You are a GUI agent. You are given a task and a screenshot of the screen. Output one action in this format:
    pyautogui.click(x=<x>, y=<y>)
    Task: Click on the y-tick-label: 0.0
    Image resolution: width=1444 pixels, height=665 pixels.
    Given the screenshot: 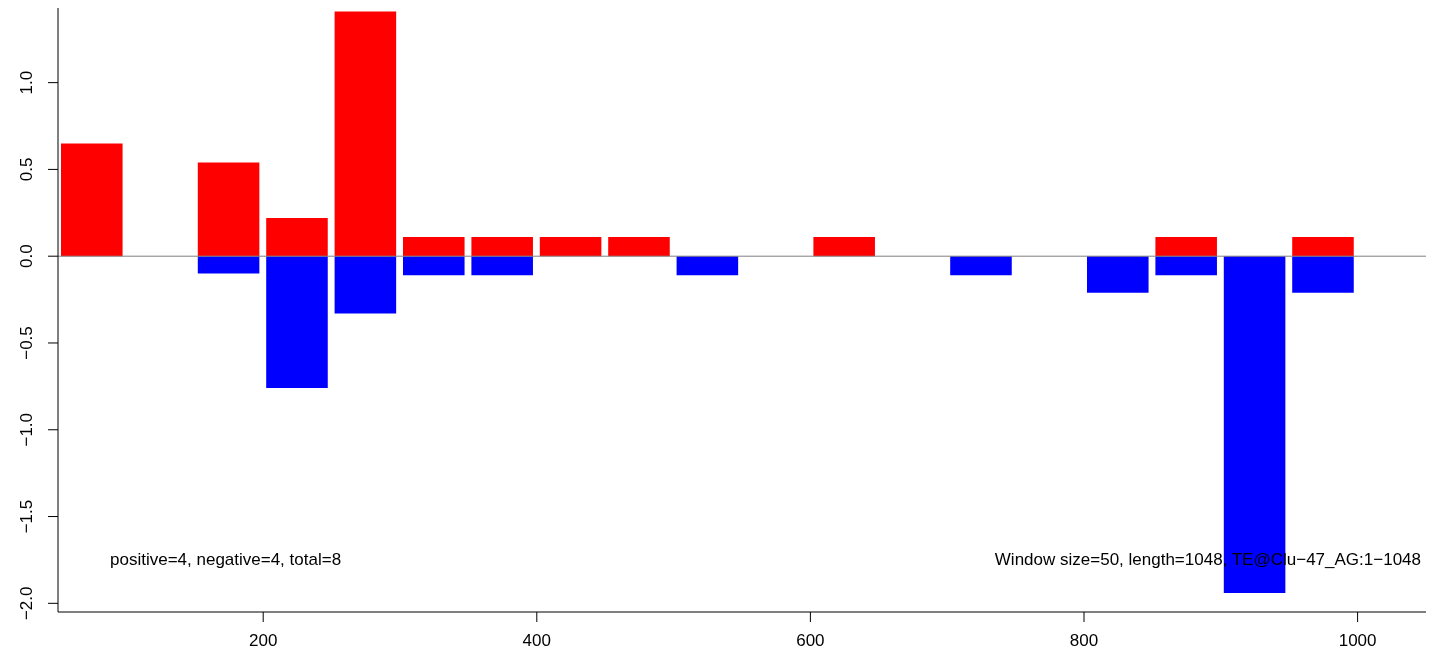 What is the action you would take?
    pyautogui.click(x=26, y=256)
    